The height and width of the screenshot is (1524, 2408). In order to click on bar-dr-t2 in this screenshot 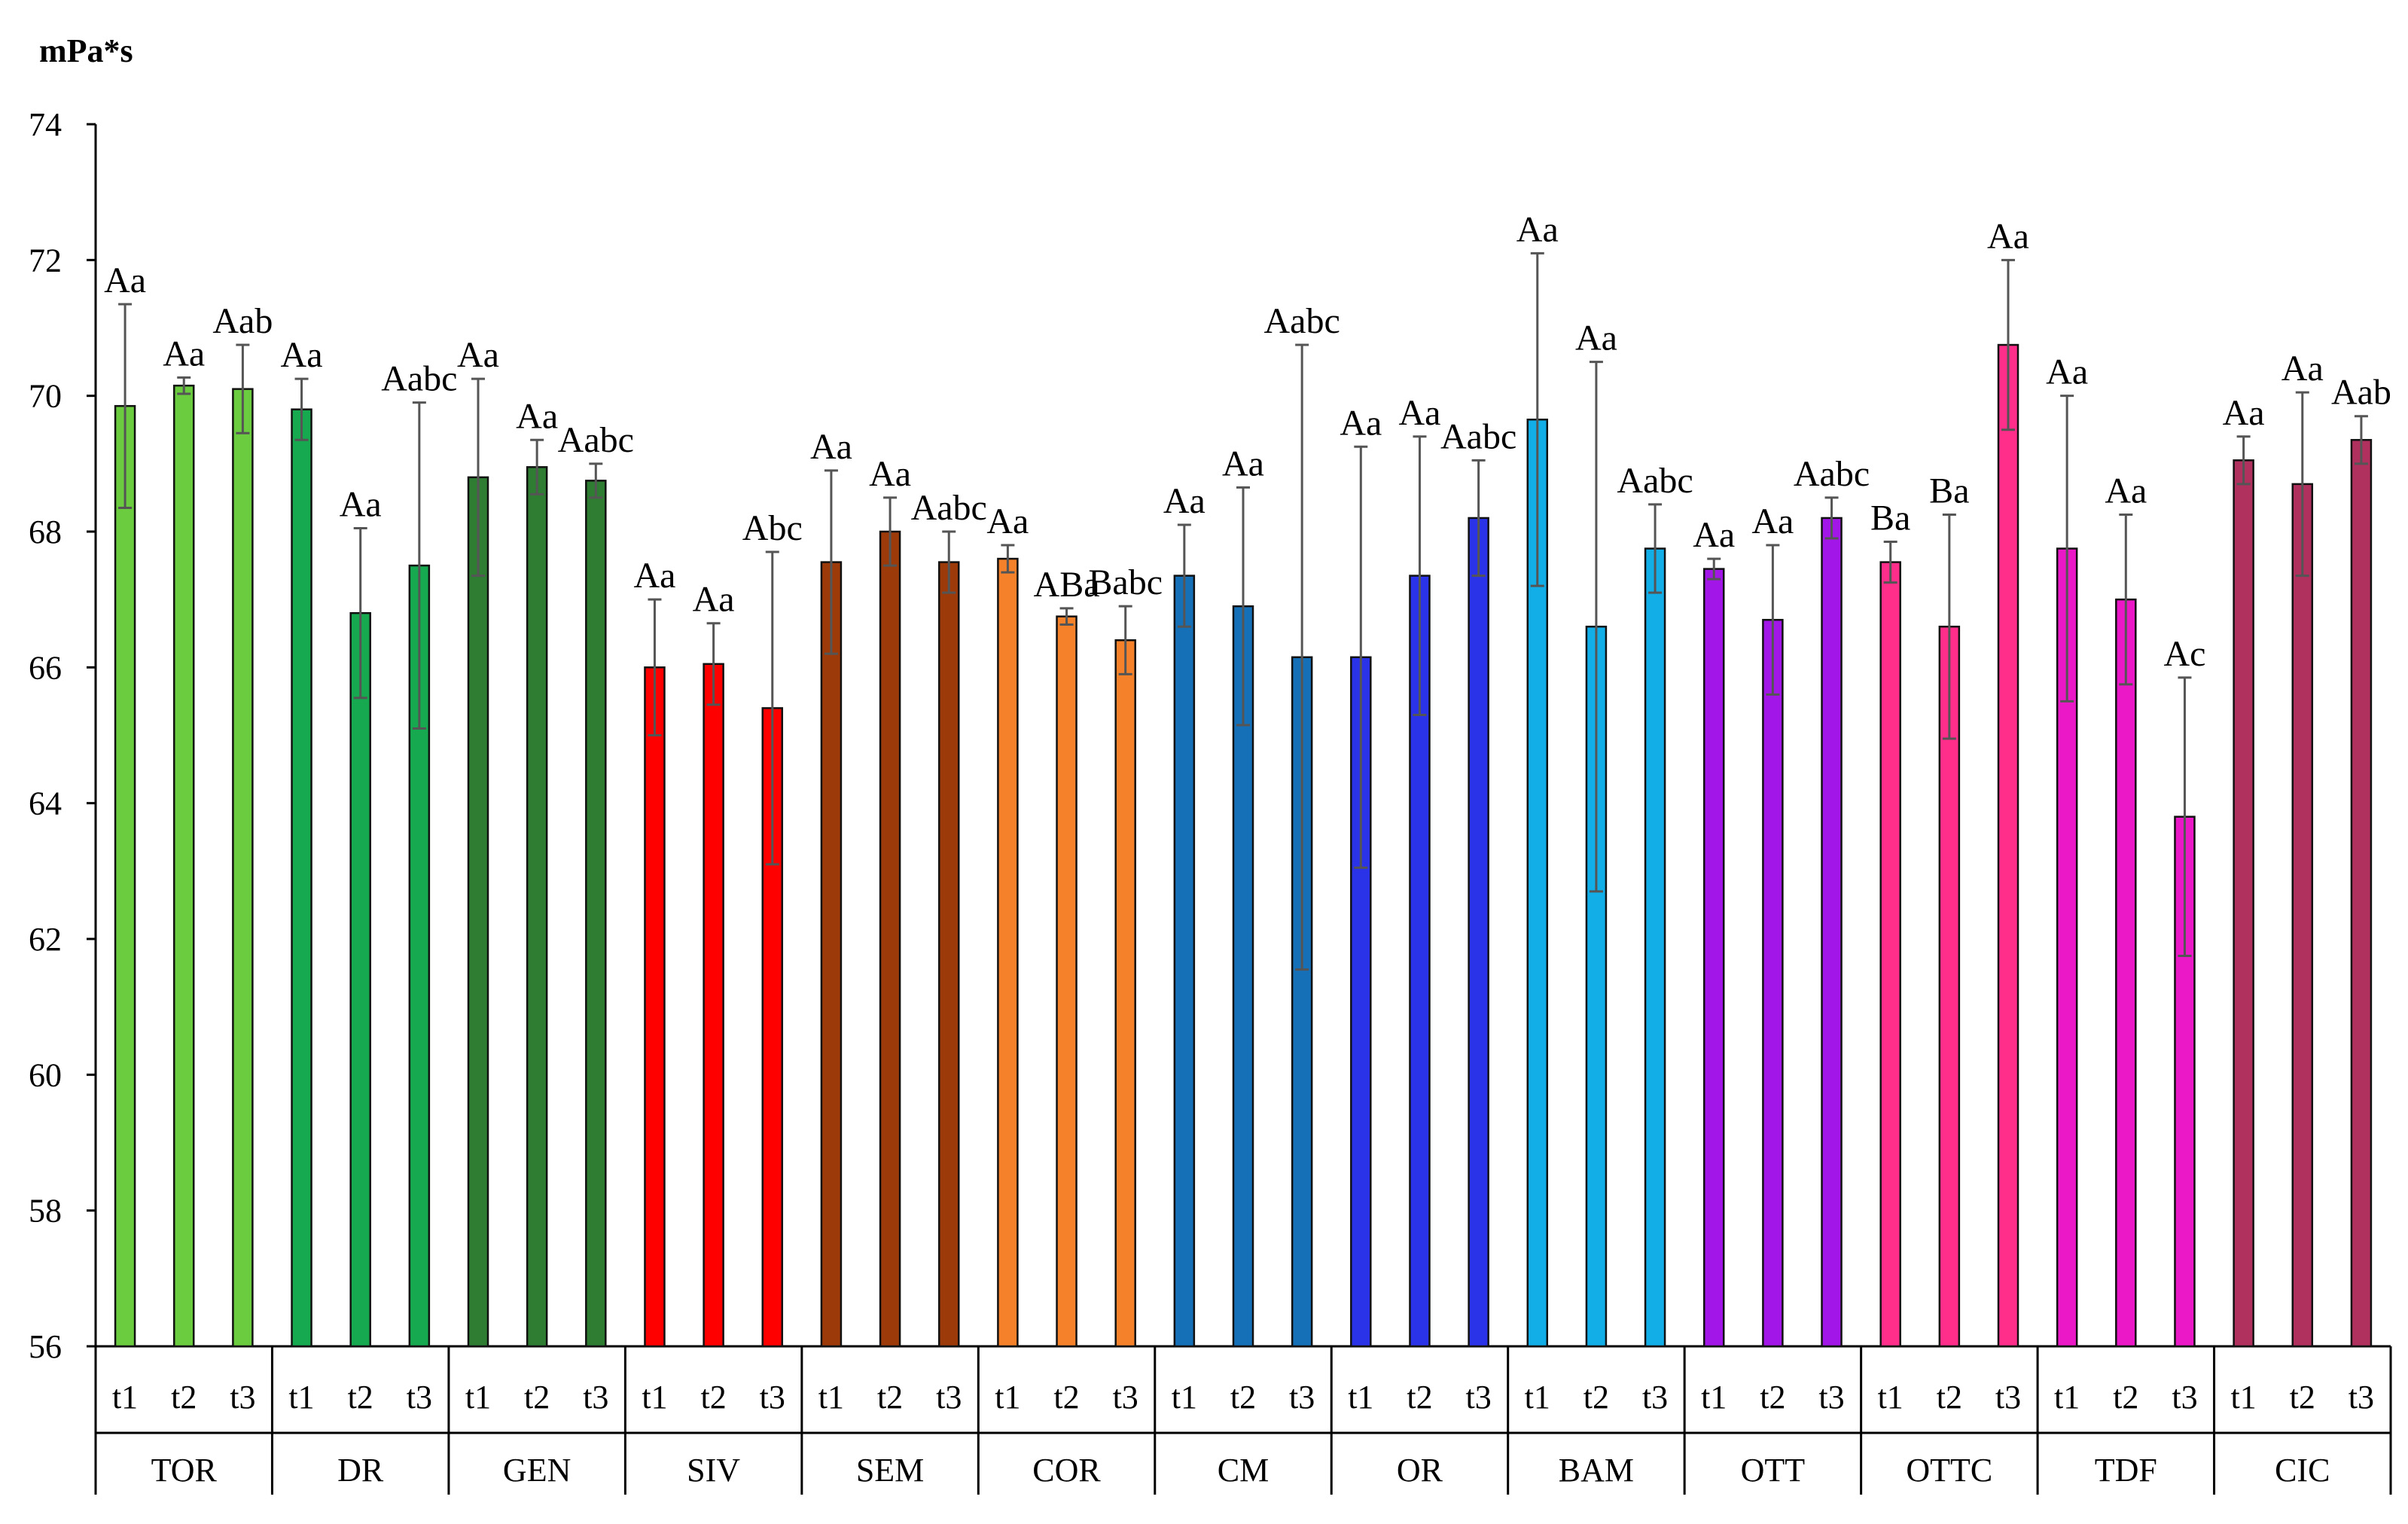, I will do `click(360, 979)`.